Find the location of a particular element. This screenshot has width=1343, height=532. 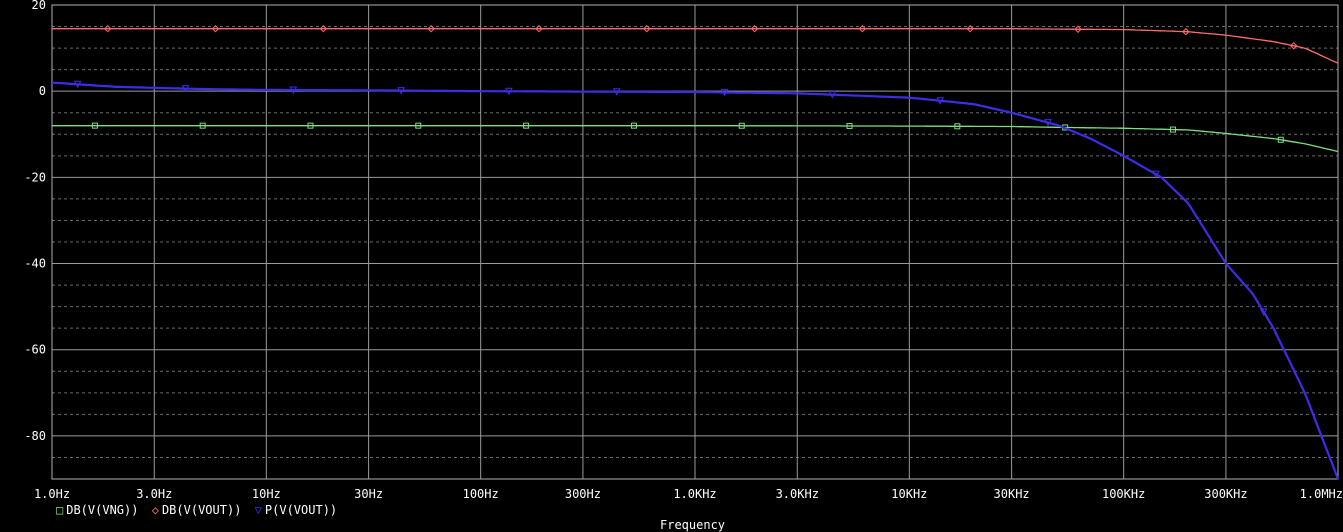

legend-entry-vout-db: ◇ DB(V(VOUT)) is located at coordinates (197, 510).